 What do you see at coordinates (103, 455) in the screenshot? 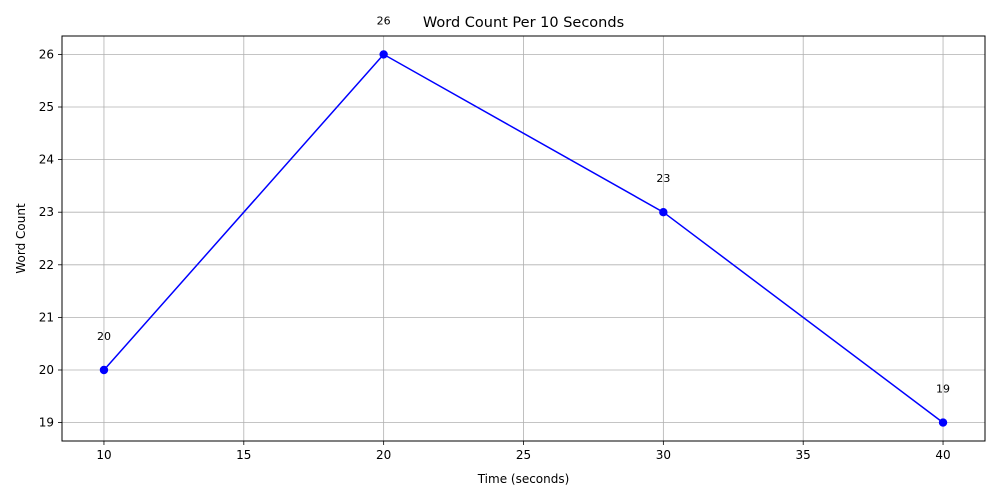
I see `x-tick-label: 10` at bounding box center [103, 455].